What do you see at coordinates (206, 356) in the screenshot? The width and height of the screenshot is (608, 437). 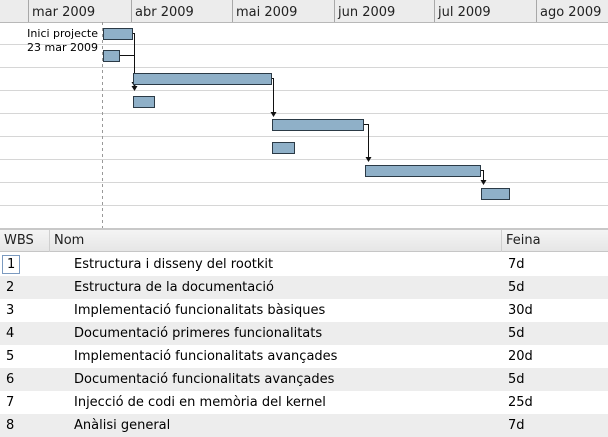 I see `nom-cell: Implementació funcionalitats avançades` at bounding box center [206, 356].